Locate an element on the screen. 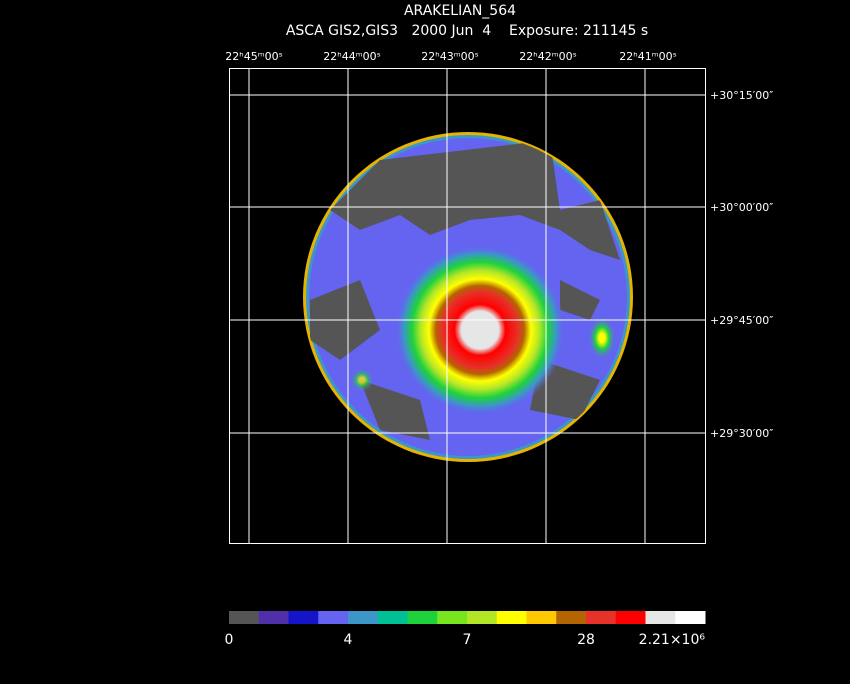  bright-source is located at coordinates (480, 330).